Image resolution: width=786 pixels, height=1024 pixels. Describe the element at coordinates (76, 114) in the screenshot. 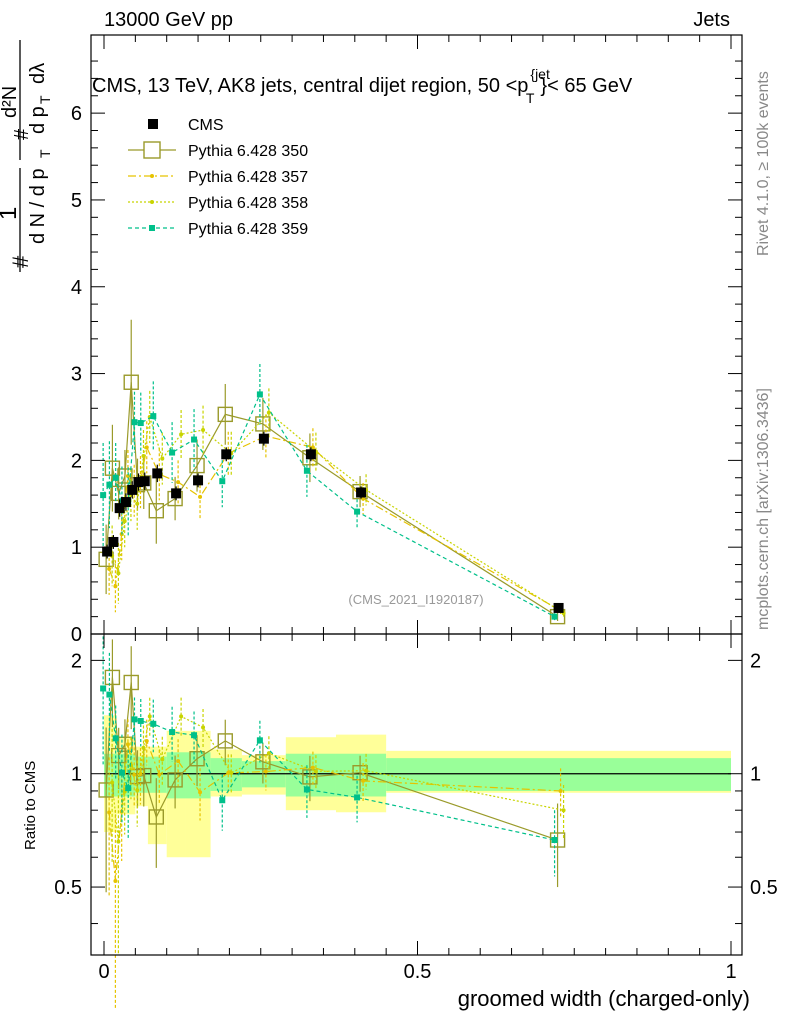

I see `y-tick-label: 6` at that location.